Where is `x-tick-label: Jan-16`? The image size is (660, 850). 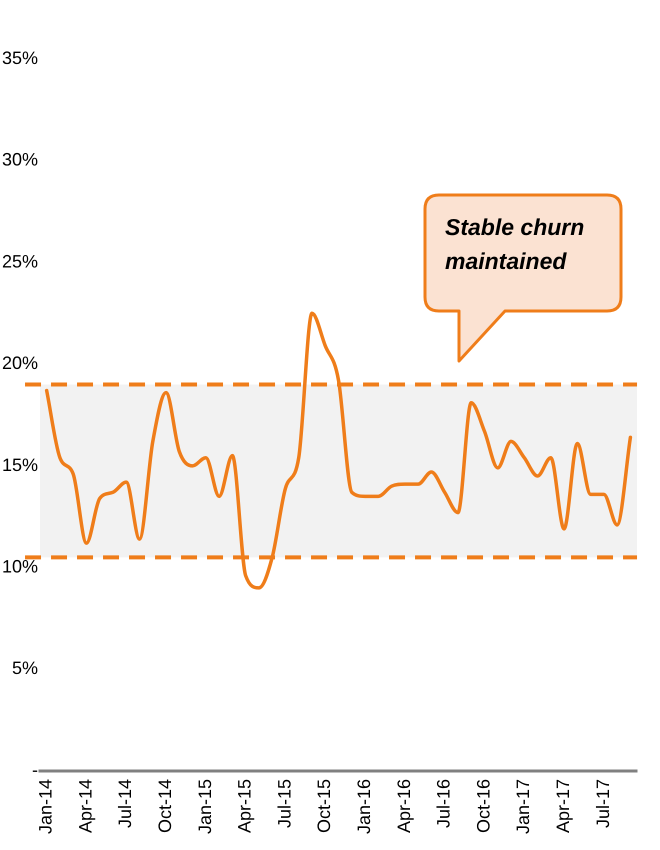 x-tick-label: Jan-16 is located at coordinates (364, 806).